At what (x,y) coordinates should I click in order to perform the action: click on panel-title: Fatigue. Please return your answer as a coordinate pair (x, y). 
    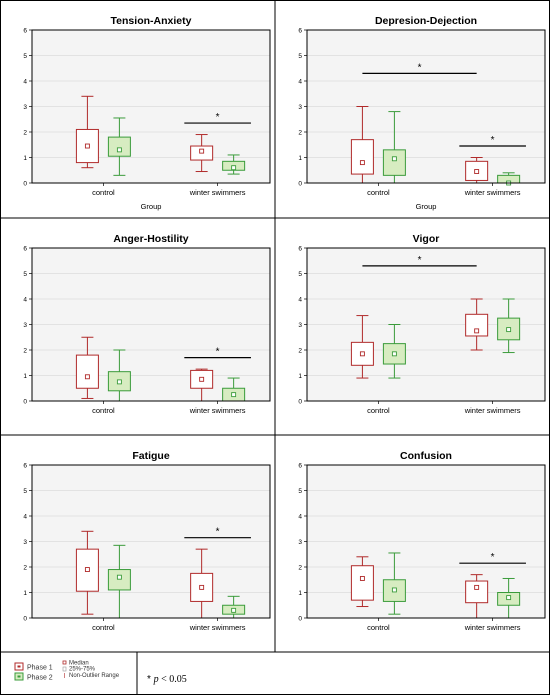
    Looking at the image, I should click on (150, 456).